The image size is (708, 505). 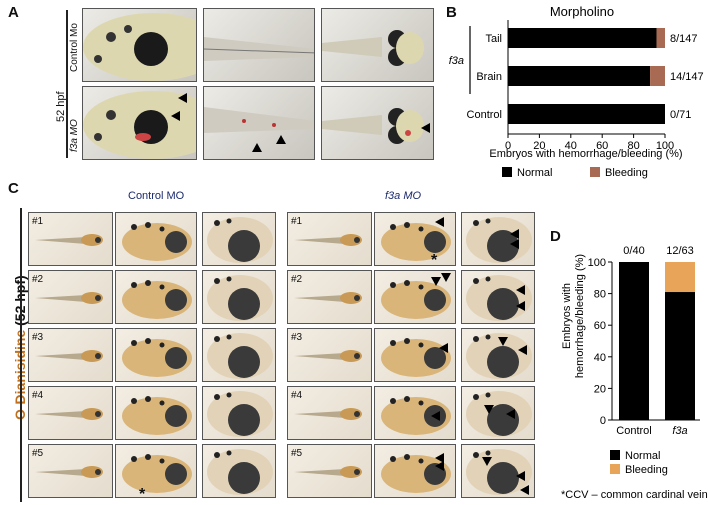 What do you see at coordinates (600, 295) in the screenshot?
I see `y-tick-label: 80` at bounding box center [600, 295].